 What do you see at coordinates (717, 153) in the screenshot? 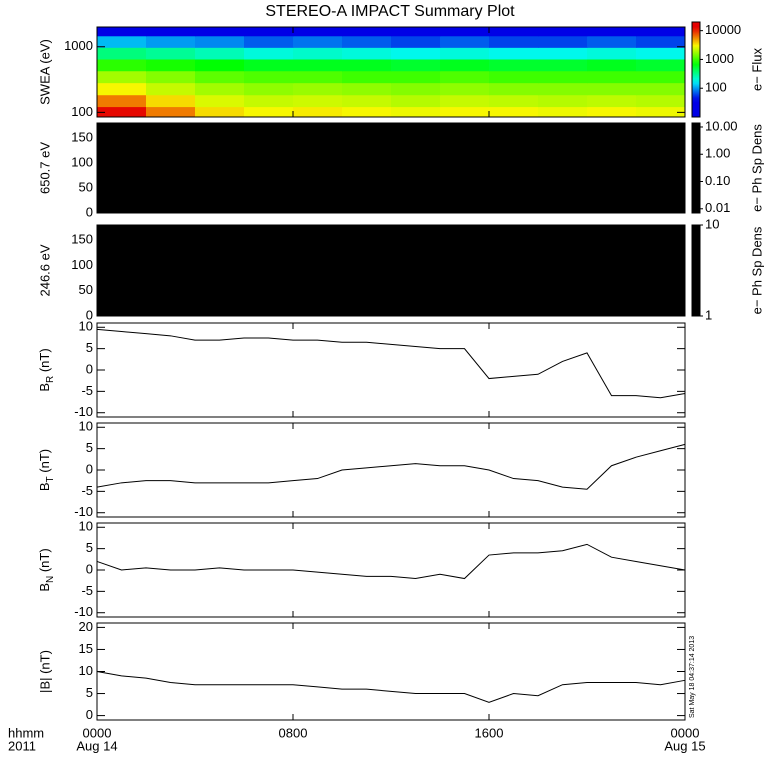
I see `colorbar-tick-label: 1.00` at bounding box center [717, 153].